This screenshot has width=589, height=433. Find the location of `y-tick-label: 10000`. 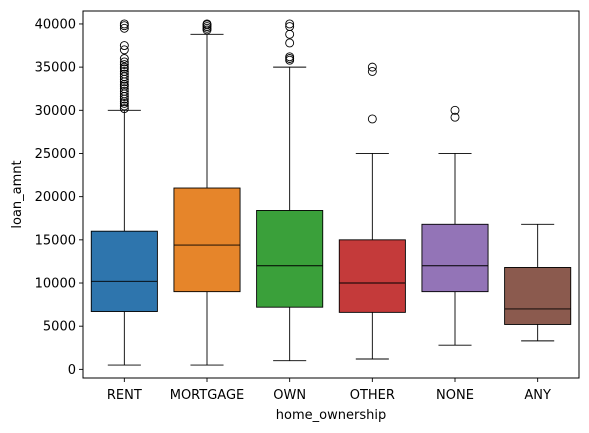

y-tick-label: 10000 is located at coordinates (55, 284).